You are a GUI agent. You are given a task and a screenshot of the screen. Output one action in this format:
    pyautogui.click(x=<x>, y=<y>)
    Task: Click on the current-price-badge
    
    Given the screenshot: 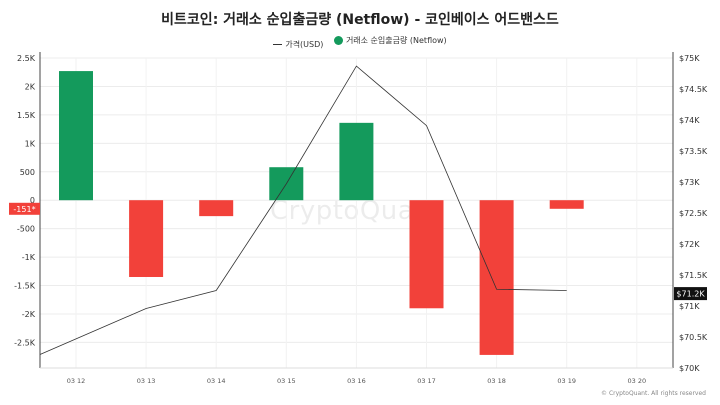 What is the action you would take?
    pyautogui.click(x=690, y=294)
    